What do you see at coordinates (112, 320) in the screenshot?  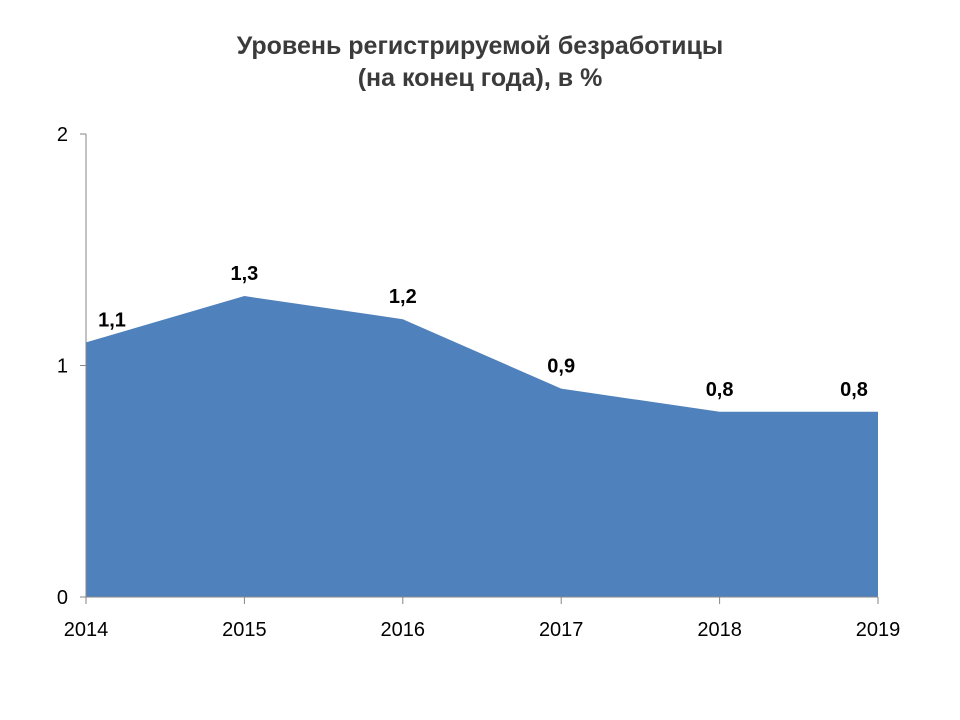 I see `data-label: 1,1` at bounding box center [112, 320].